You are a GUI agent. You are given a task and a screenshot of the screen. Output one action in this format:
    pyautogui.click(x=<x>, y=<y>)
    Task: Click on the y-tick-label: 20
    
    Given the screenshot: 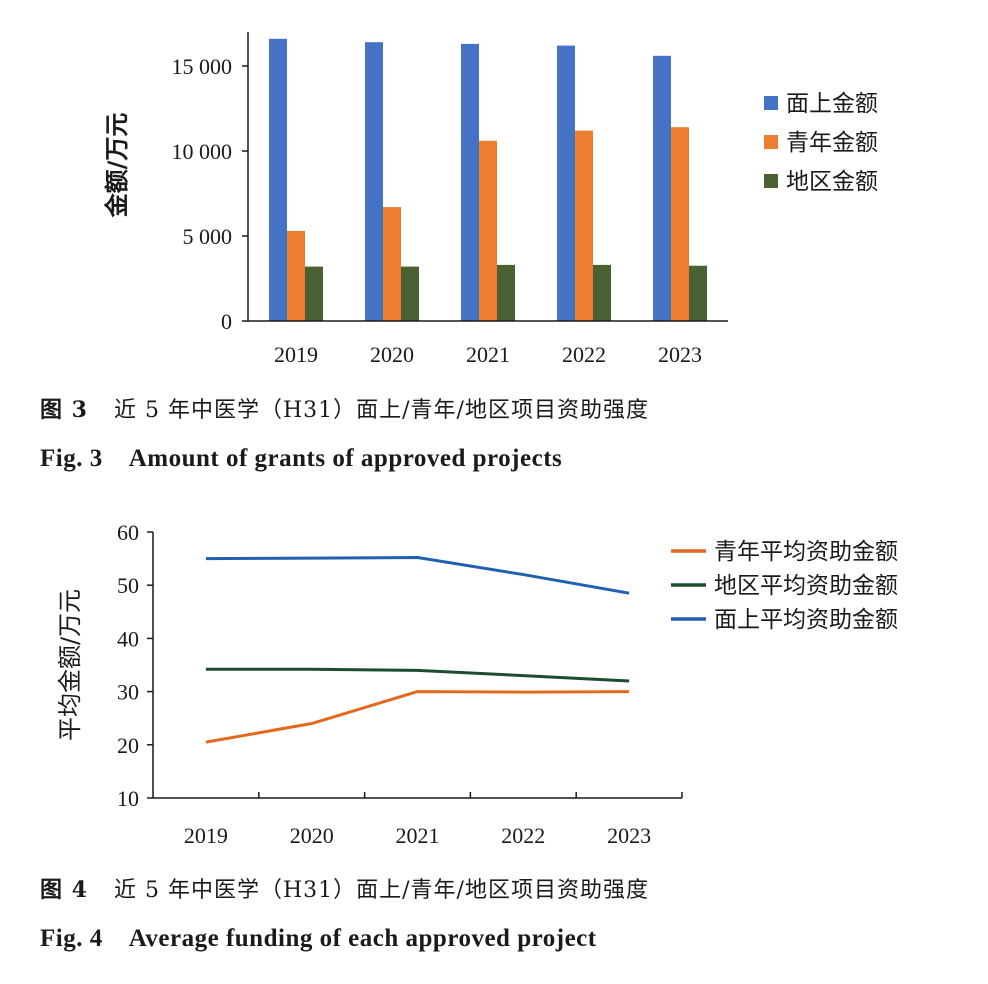 What is the action you would take?
    pyautogui.click(x=128, y=745)
    